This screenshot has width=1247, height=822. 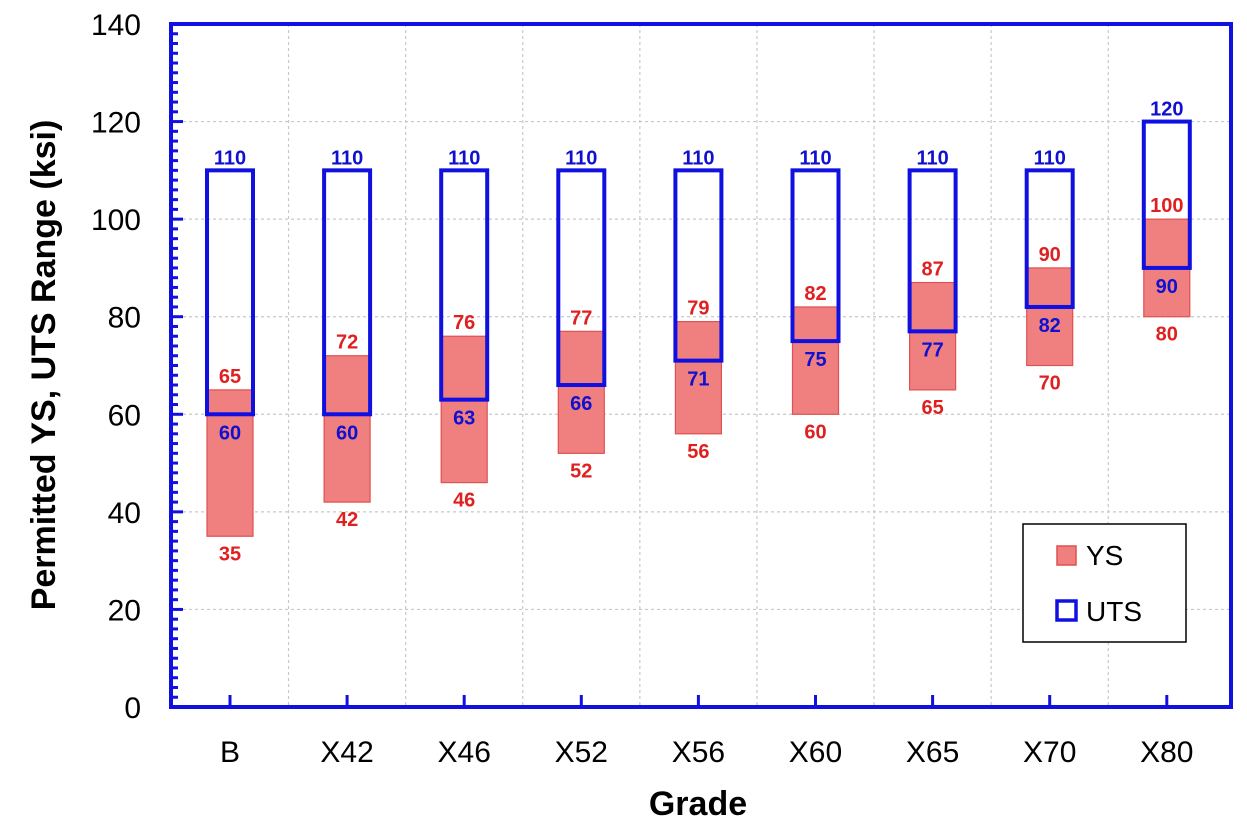 I want to click on ys-min-label: 56, so click(x=698, y=452).